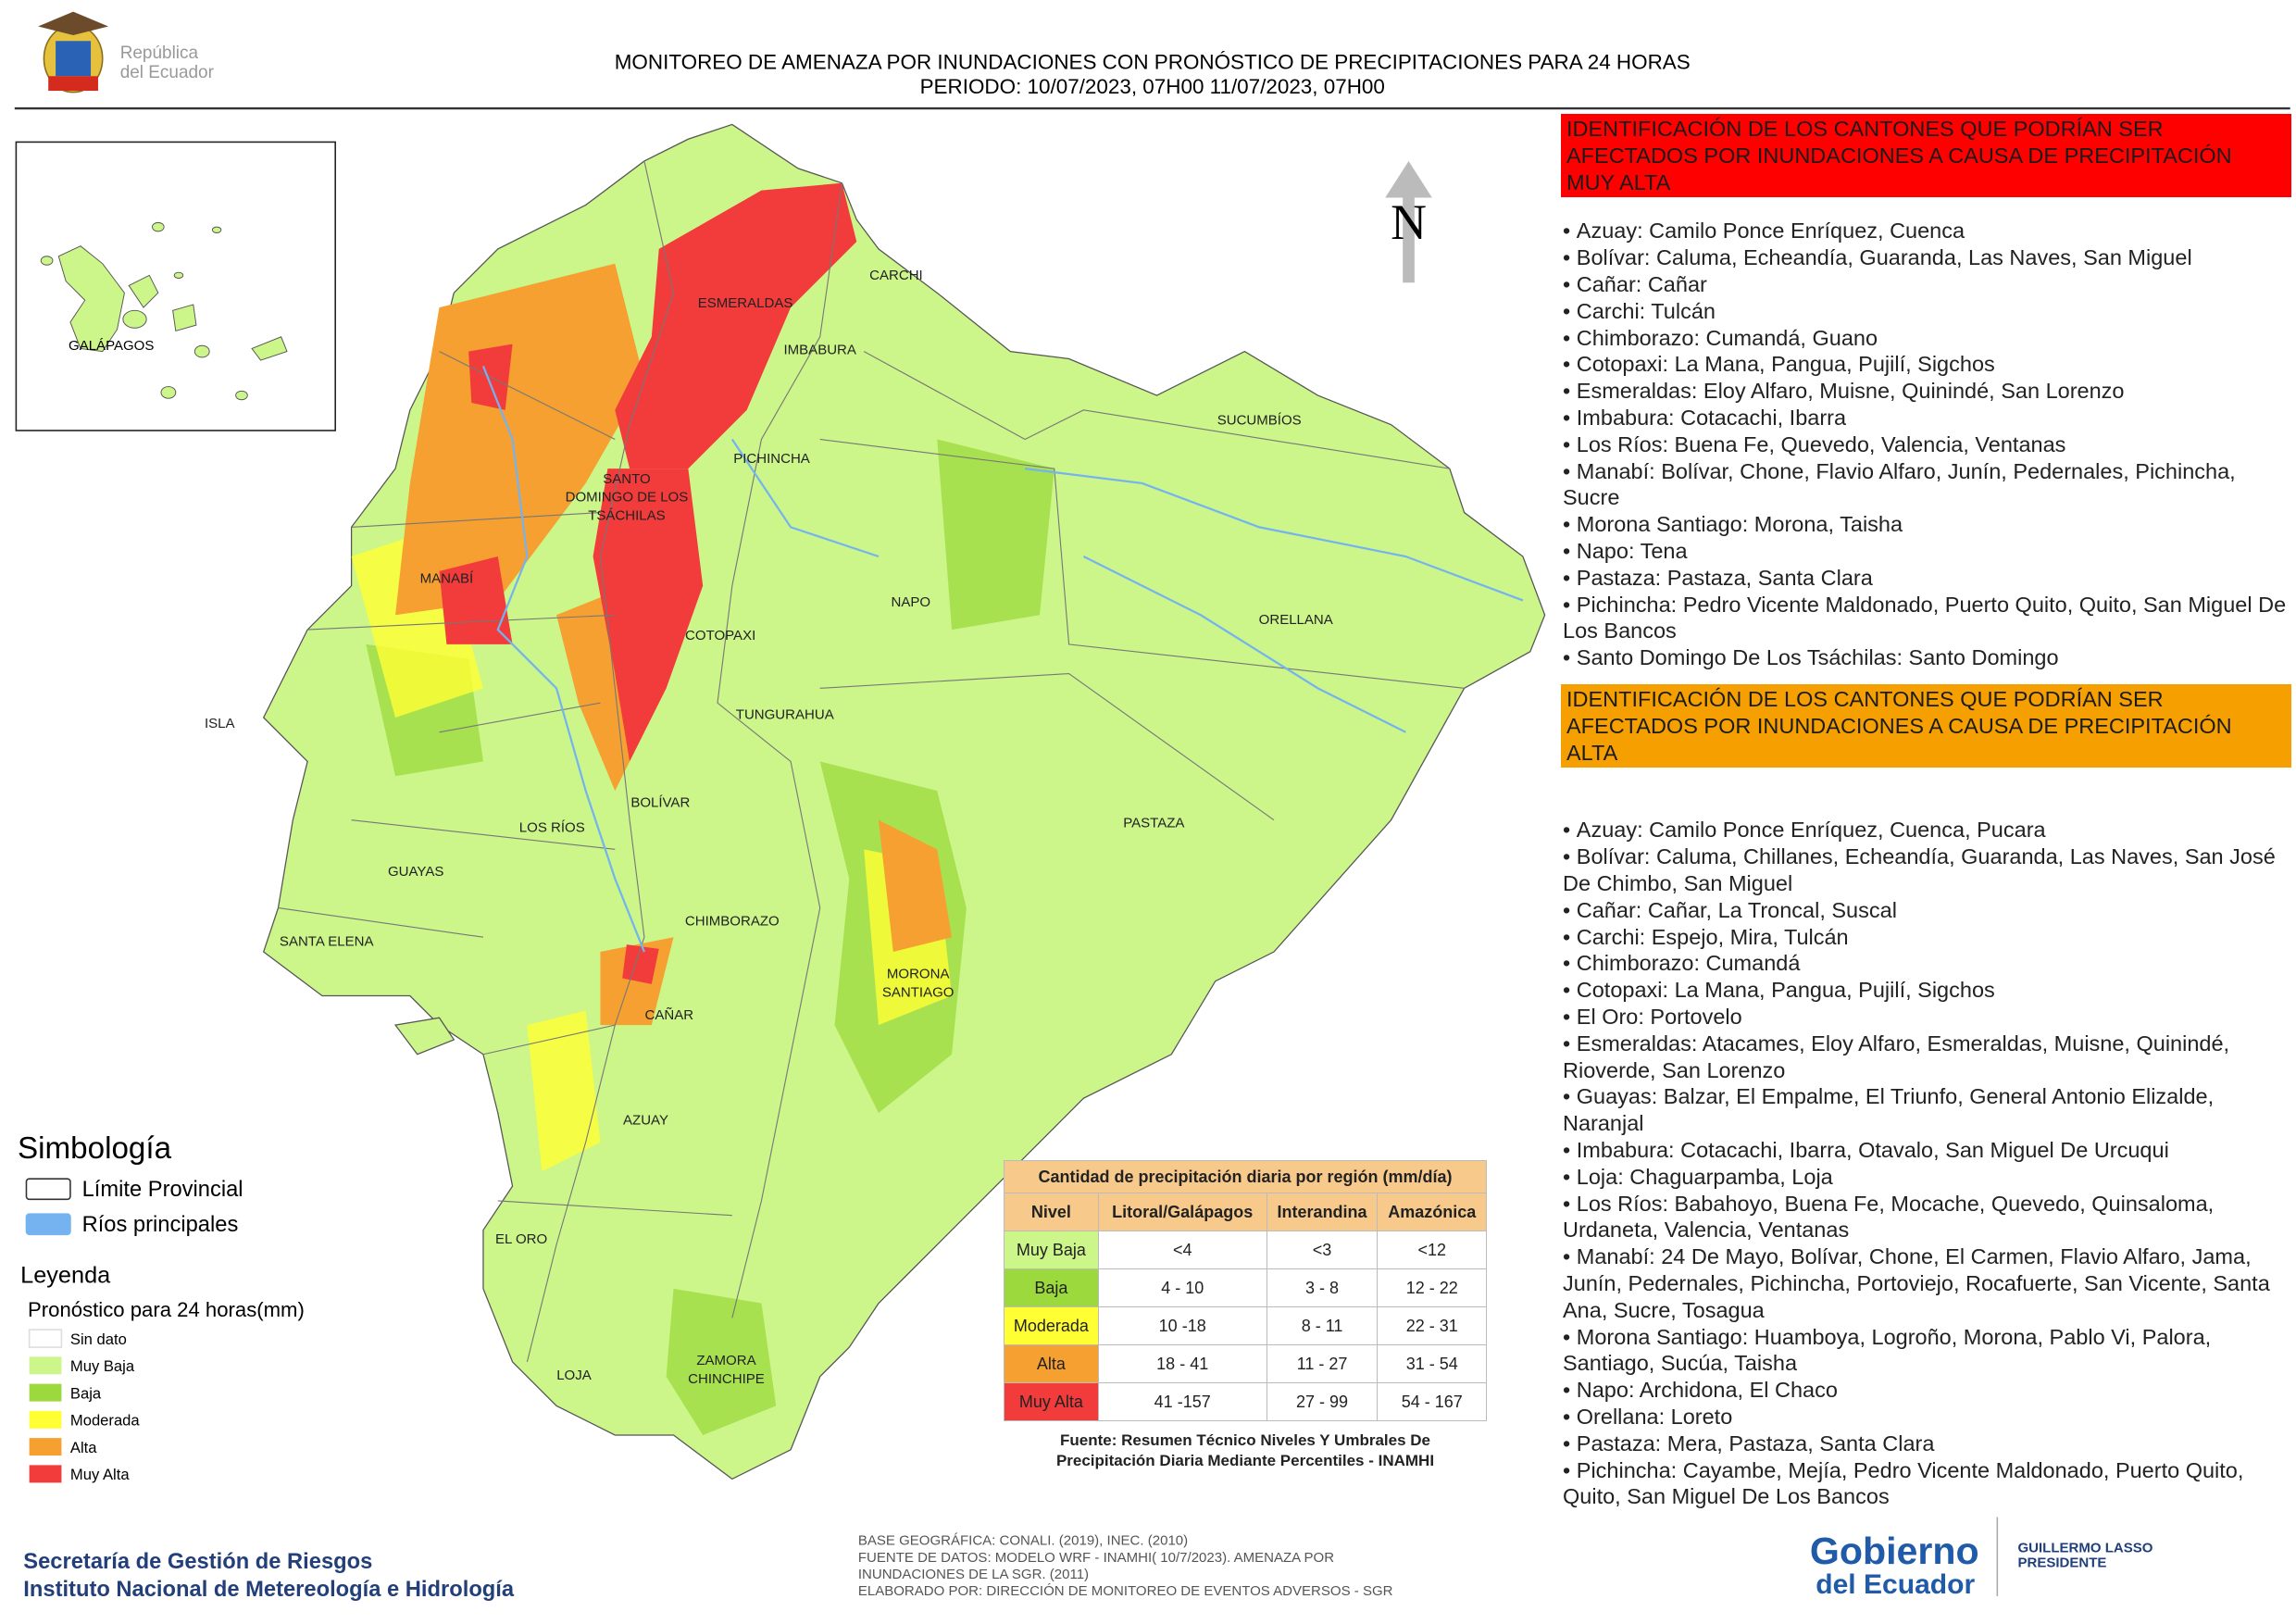  What do you see at coordinates (1894, 1551) in the screenshot?
I see `gobierno-logo: Gobierno` at bounding box center [1894, 1551].